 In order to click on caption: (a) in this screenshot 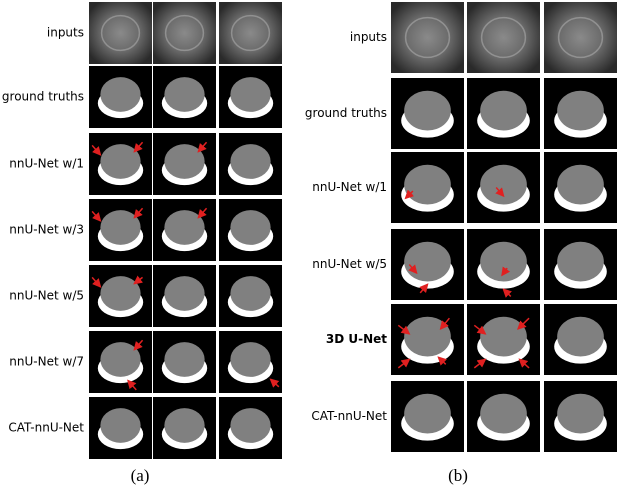, I will do `click(140, 475)`.